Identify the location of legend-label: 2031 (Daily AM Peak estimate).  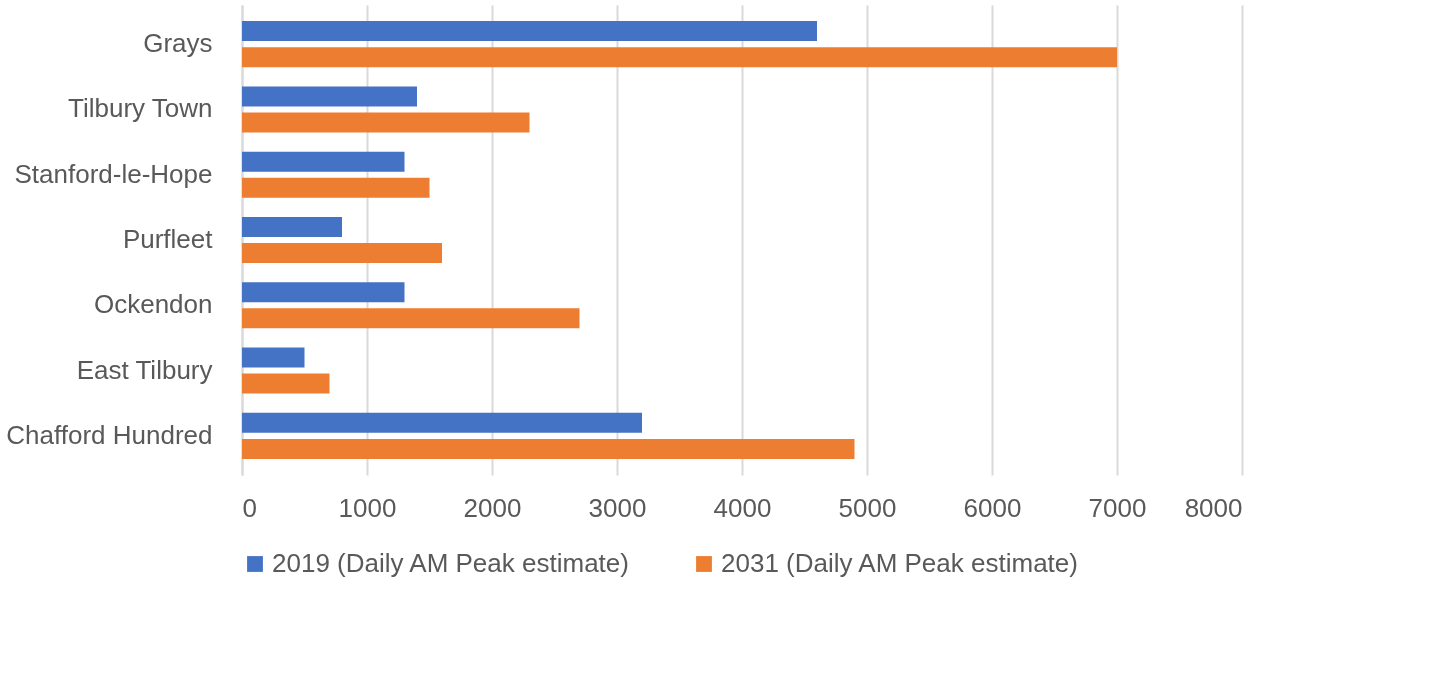
(899, 563).